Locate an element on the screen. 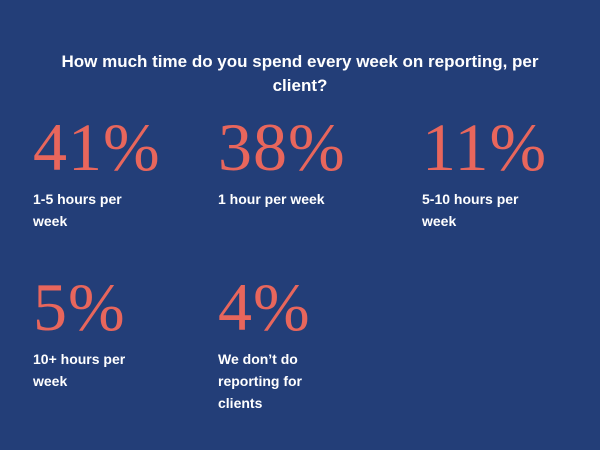  stat: 5% 10+ hours per week is located at coordinates (112, 332).